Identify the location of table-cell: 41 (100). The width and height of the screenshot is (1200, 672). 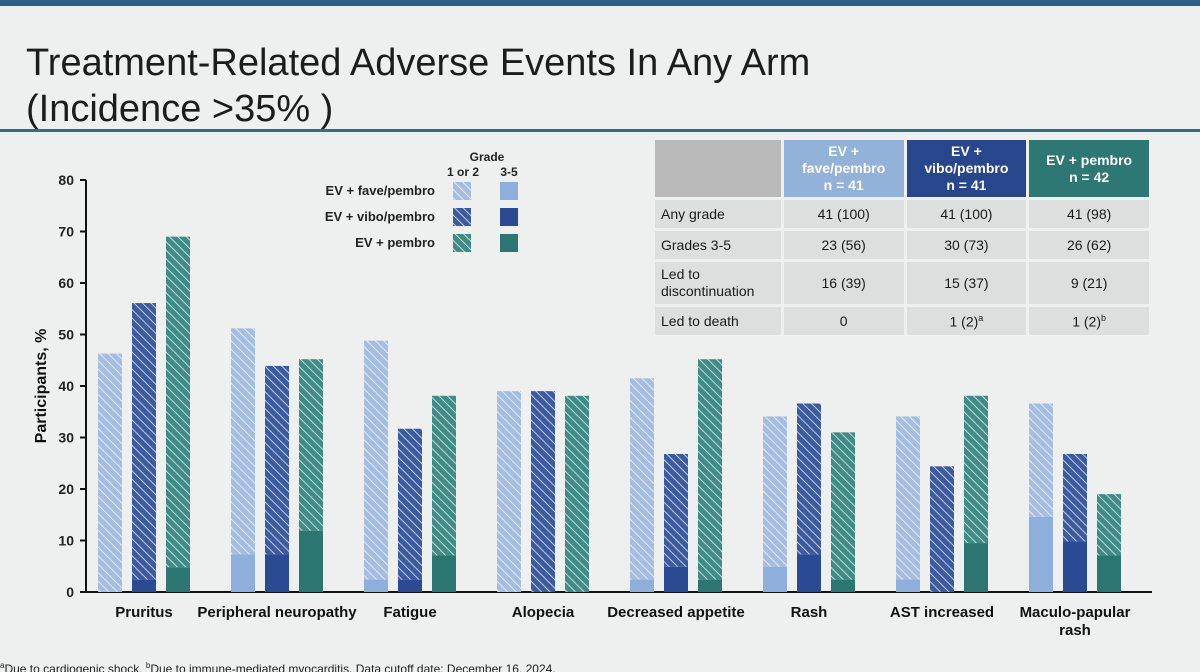
(843, 214).